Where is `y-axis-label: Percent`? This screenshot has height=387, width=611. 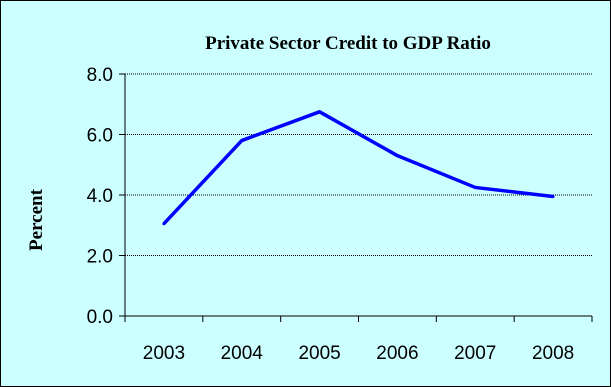 y-axis-label: Percent is located at coordinates (36, 219).